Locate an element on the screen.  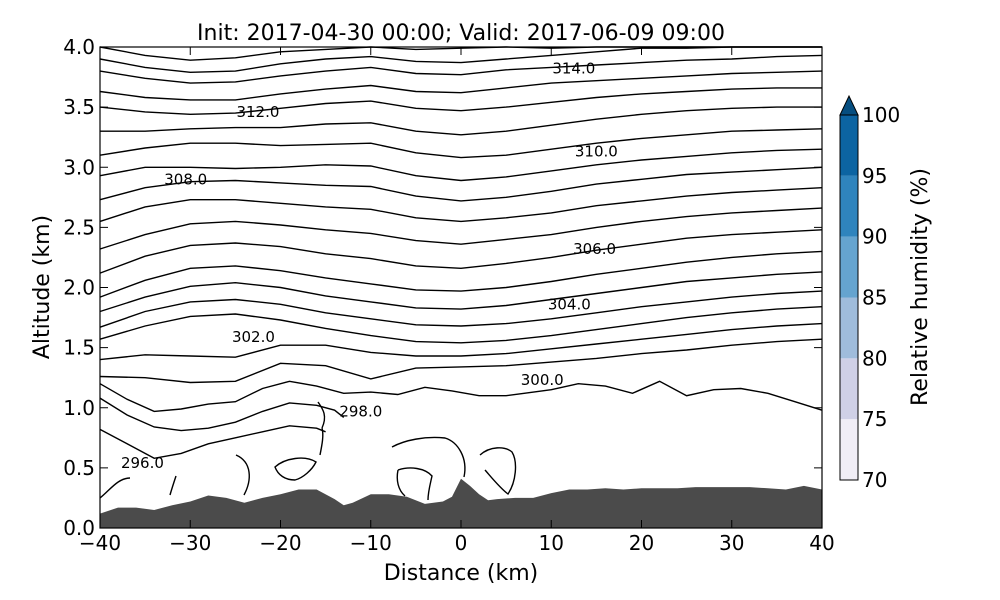
y-tick-label-2: 1.0 is located at coordinates (79, 408).